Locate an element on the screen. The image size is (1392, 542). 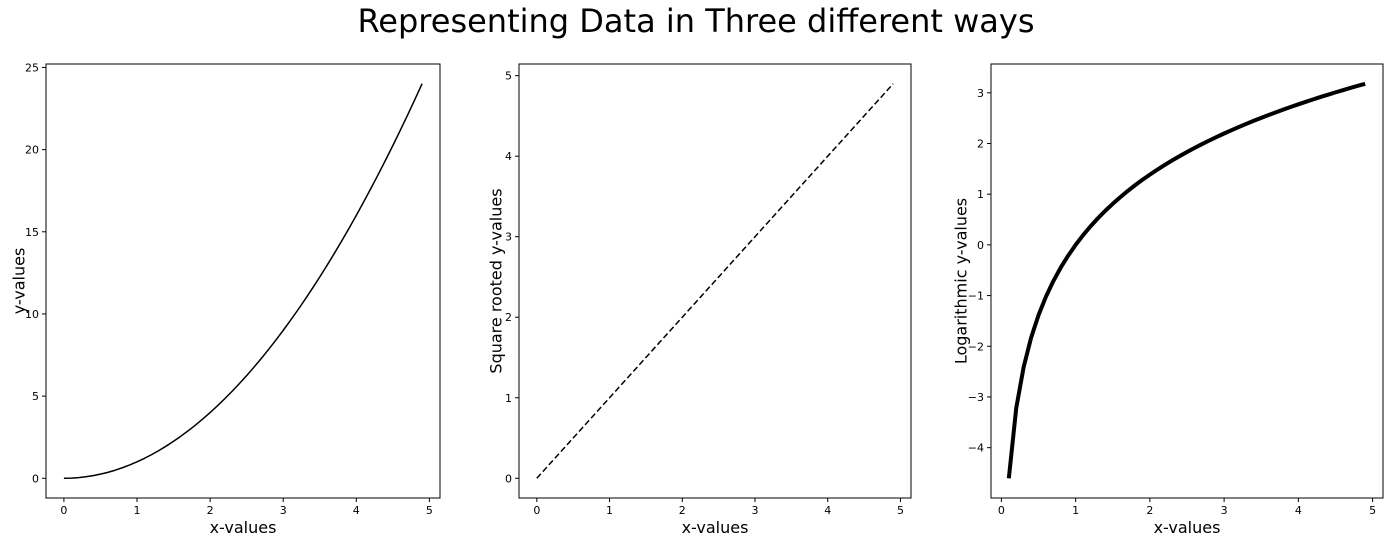
y-tick-label: 20 is located at coordinates (32, 150).